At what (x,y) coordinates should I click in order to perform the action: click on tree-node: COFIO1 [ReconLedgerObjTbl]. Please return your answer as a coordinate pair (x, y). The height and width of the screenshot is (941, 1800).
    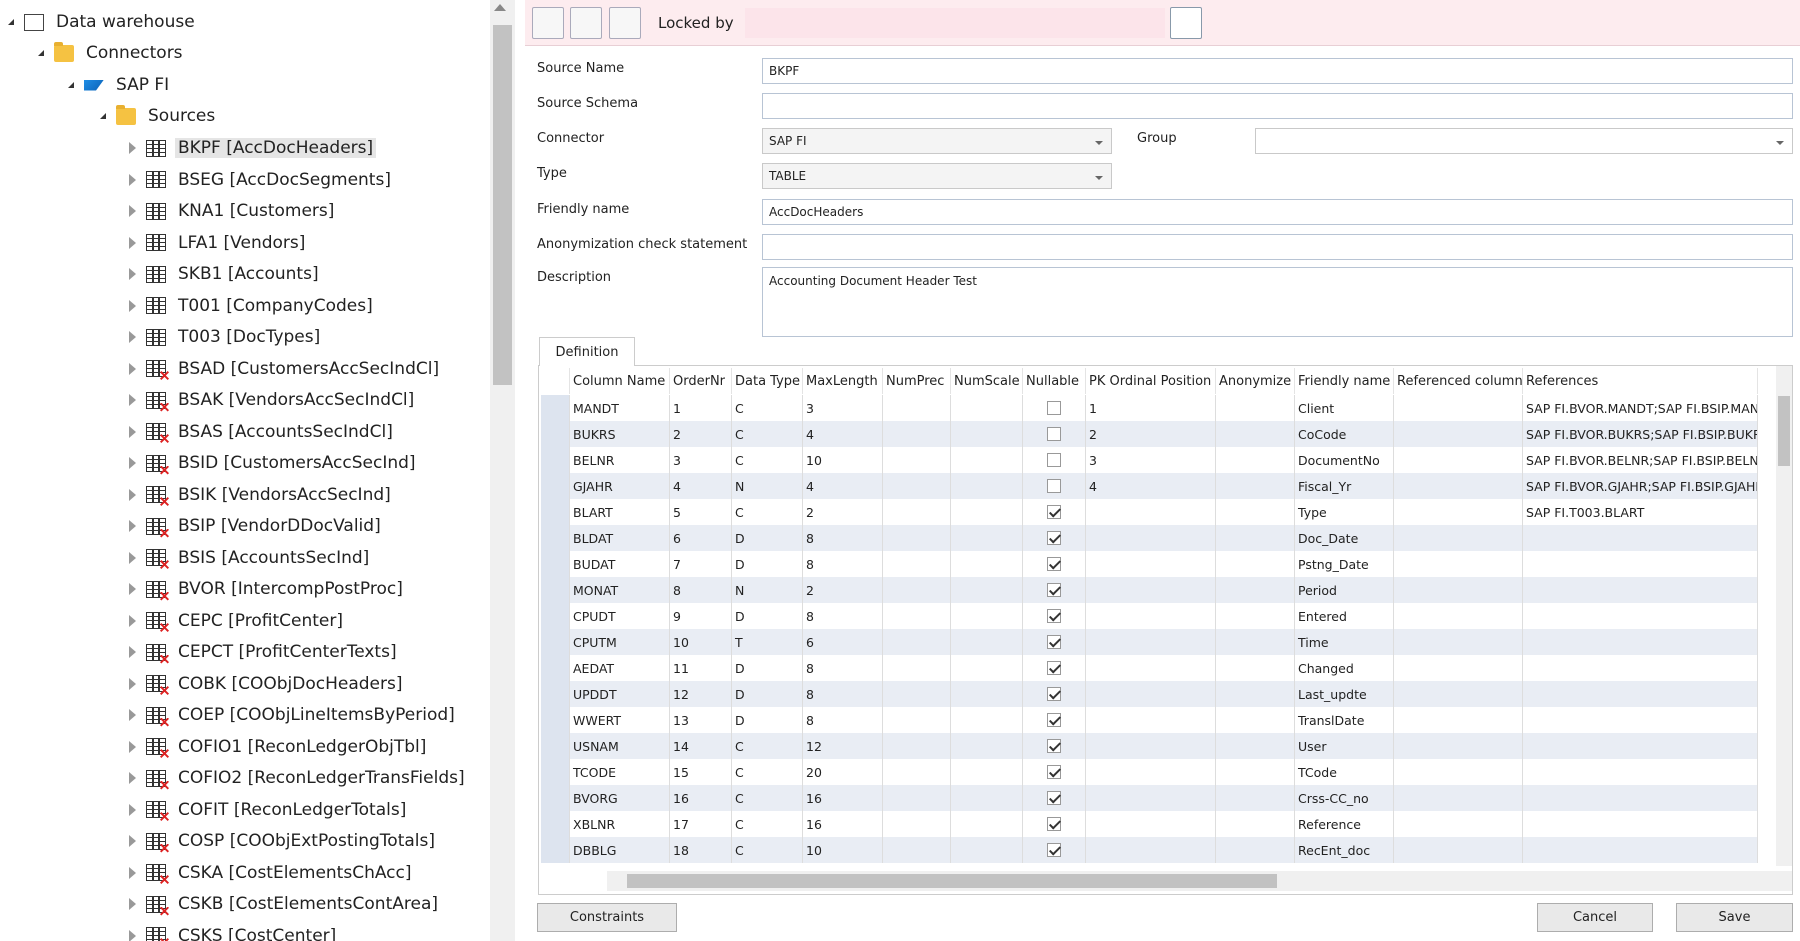
    Looking at the image, I should click on (279, 747).